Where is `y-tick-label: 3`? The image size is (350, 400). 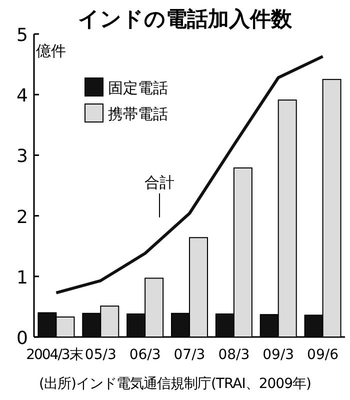
y-tick-label: 3 is located at coordinates (22, 157).